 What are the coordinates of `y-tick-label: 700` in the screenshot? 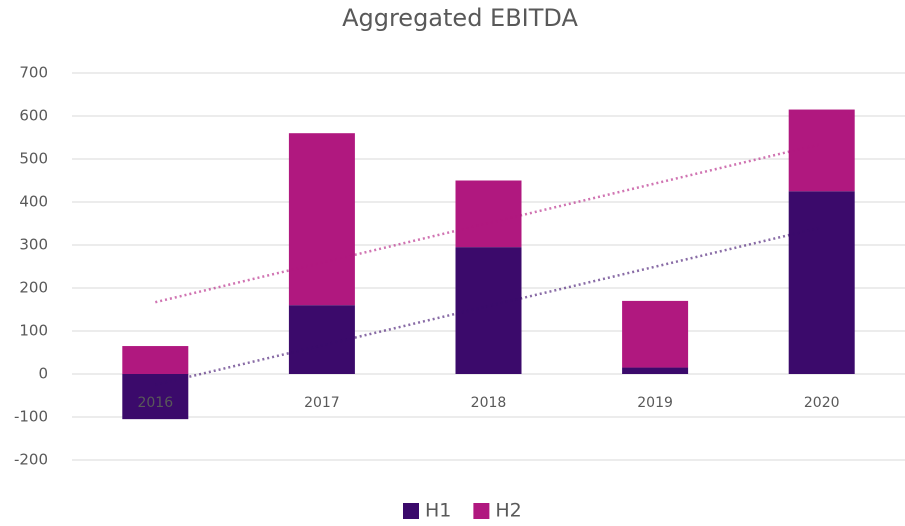 It's located at (33, 73).